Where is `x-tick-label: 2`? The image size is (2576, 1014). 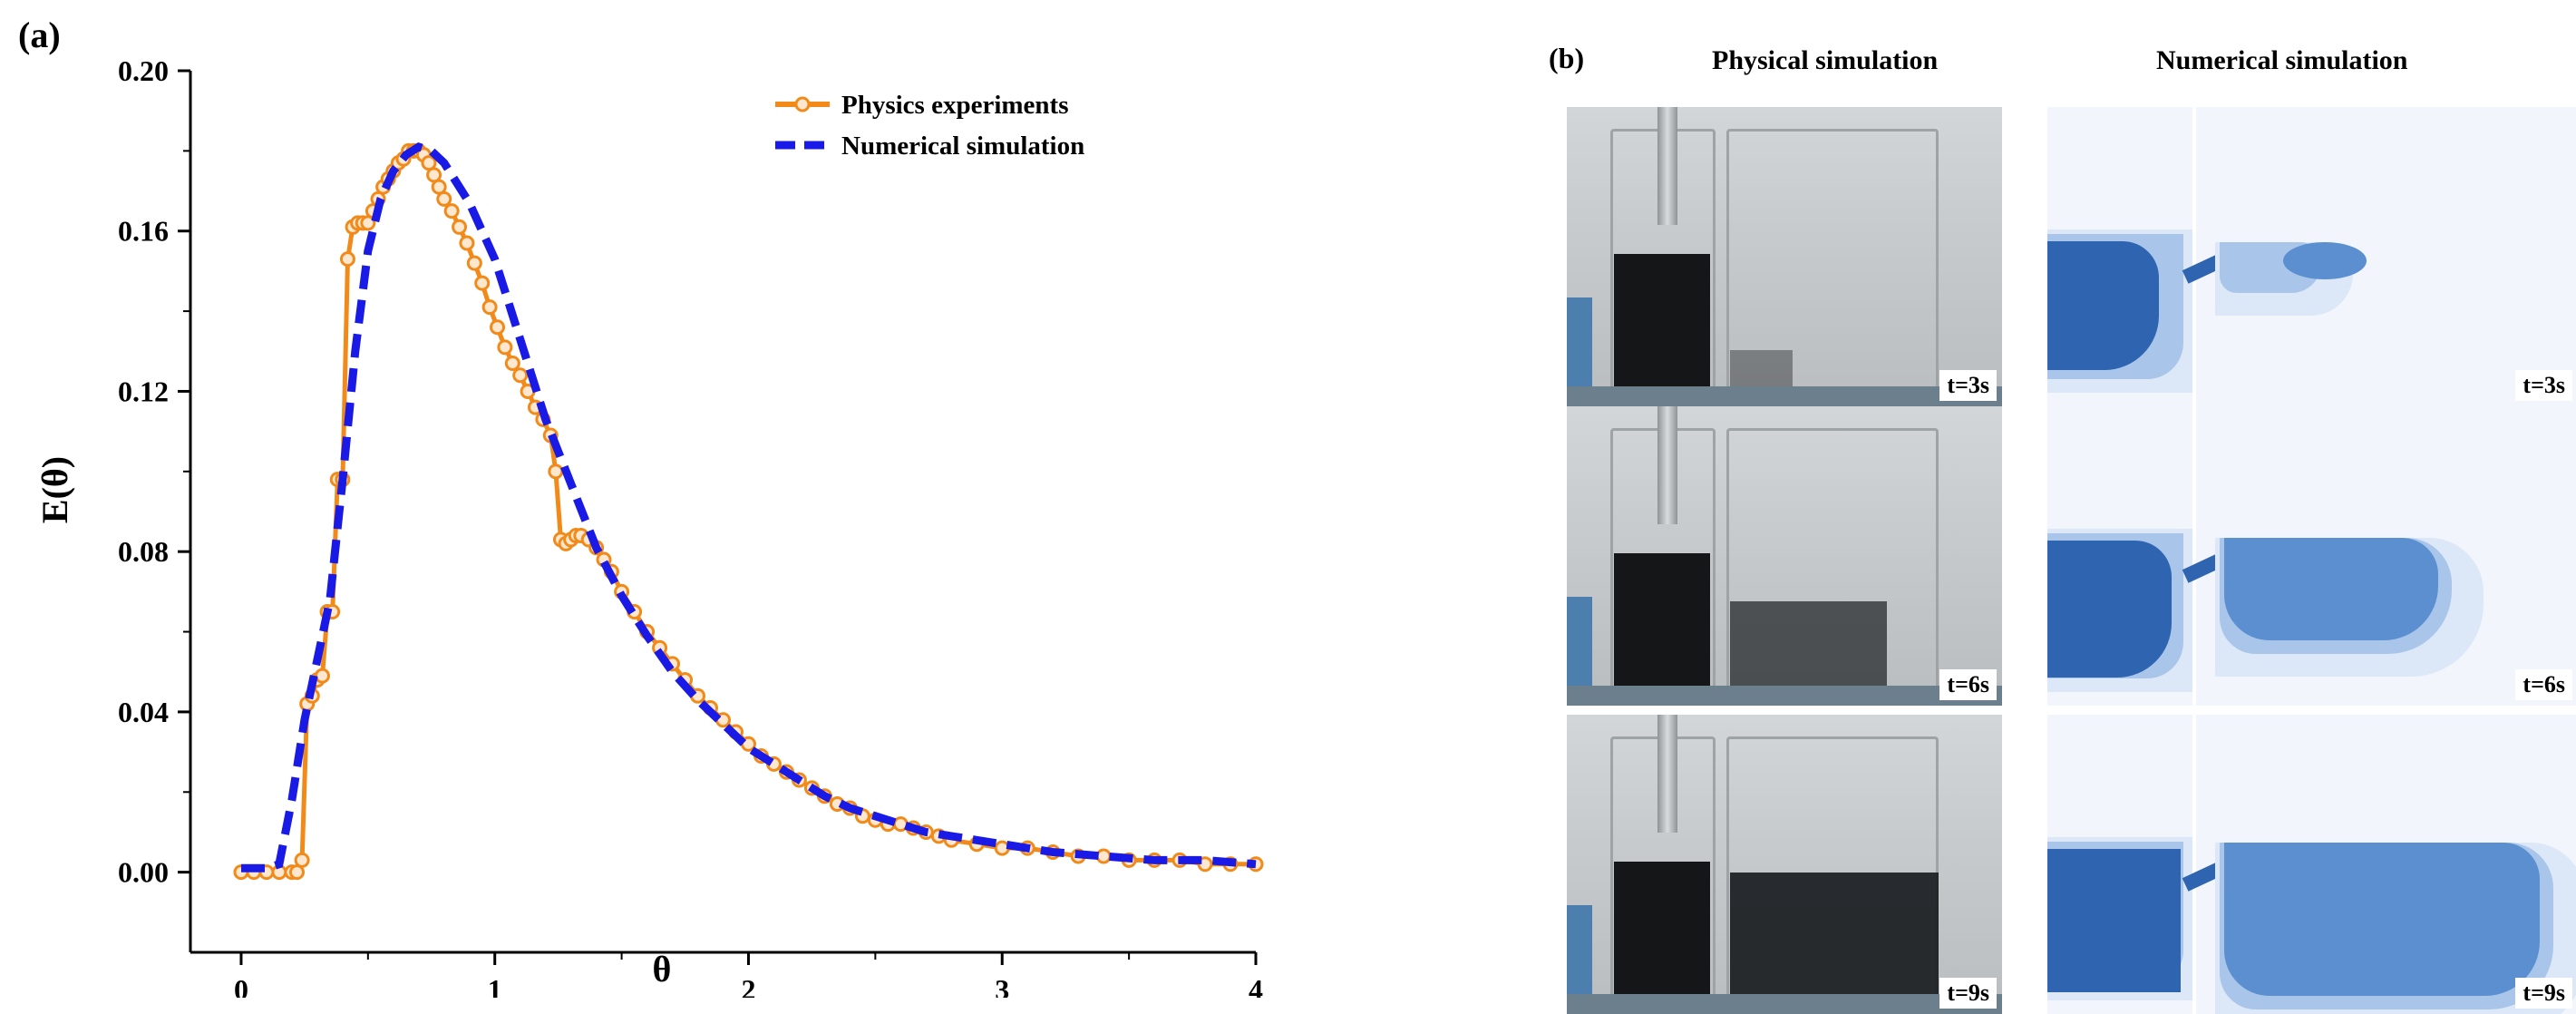
x-tick-label: 2 is located at coordinates (748, 985).